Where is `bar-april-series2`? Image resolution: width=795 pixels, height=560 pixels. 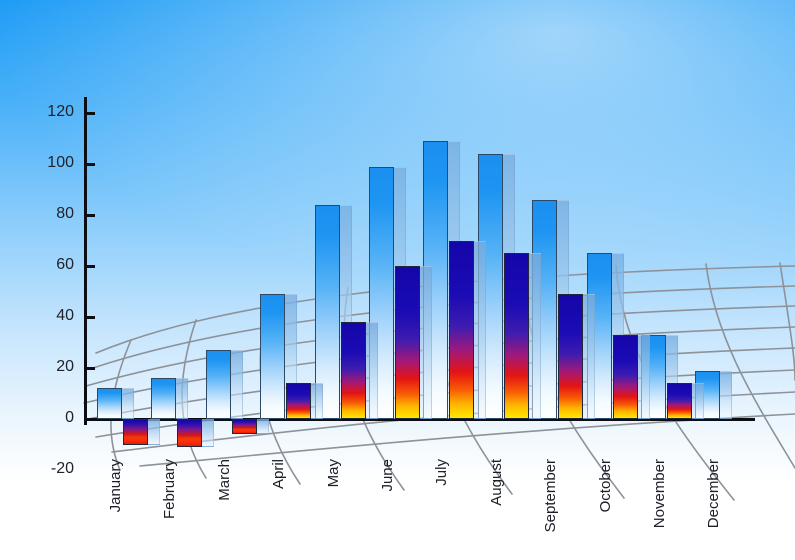 bar-april-series2 is located at coordinates (305, 401).